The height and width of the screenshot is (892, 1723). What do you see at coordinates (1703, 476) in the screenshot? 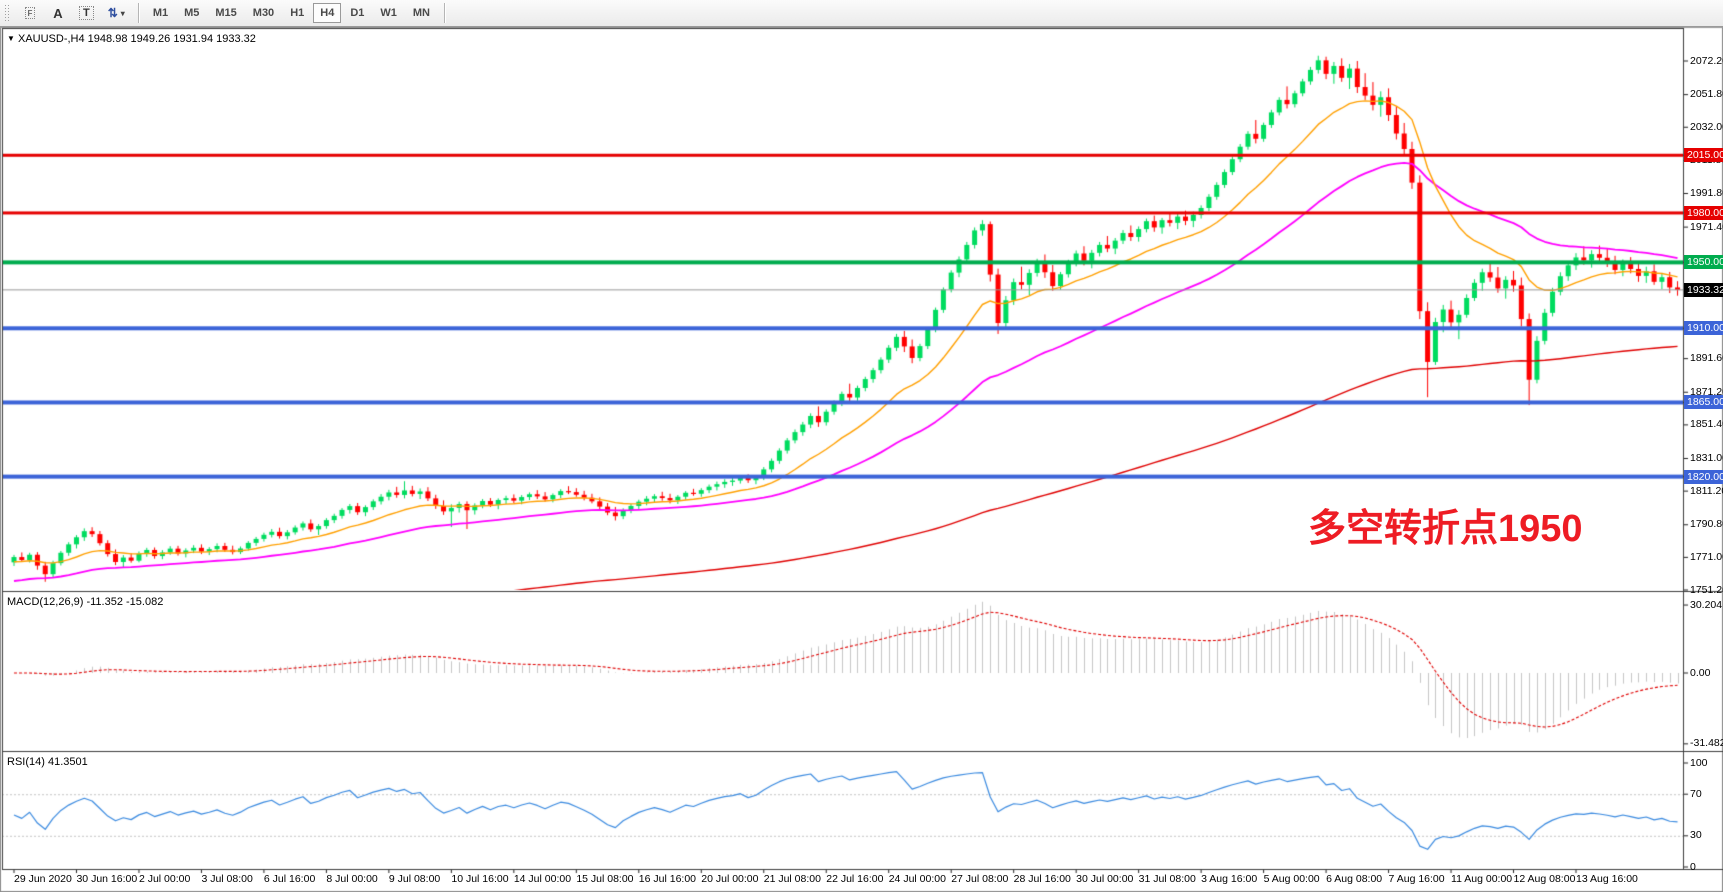
I see `hline-price-label: 1820.00` at bounding box center [1703, 476].